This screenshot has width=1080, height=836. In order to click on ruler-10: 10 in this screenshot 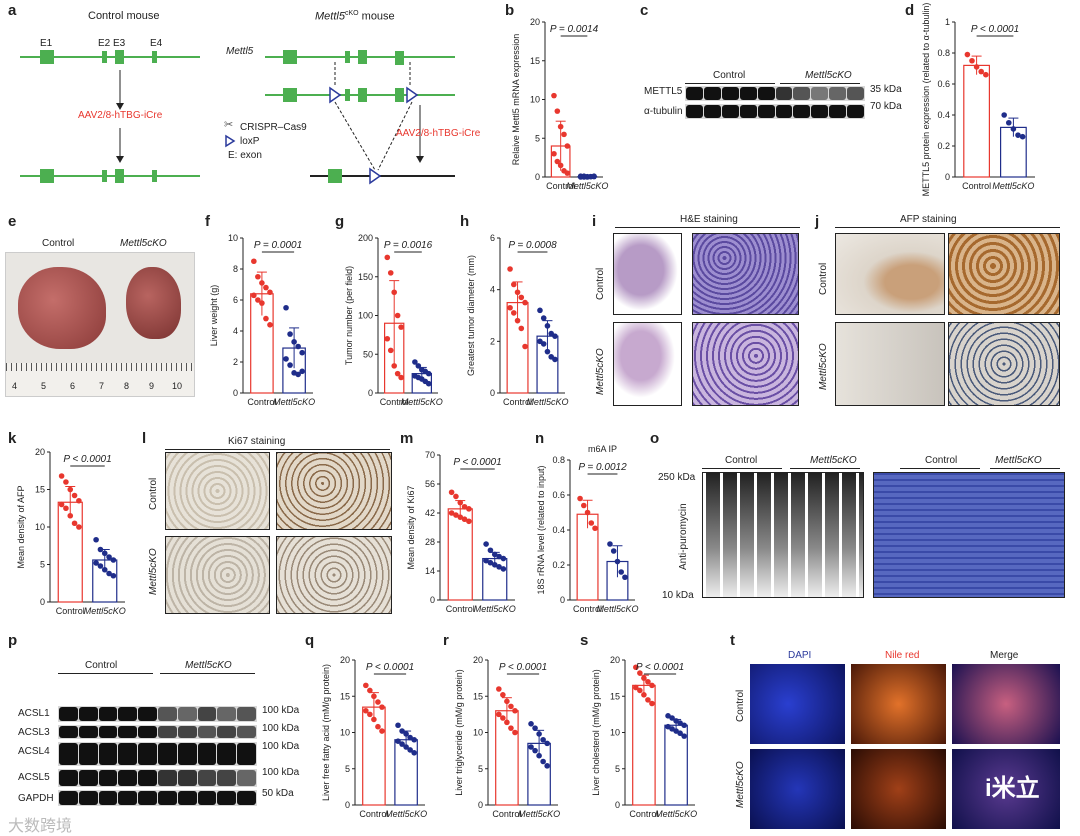, I will do `click(177, 386)`.